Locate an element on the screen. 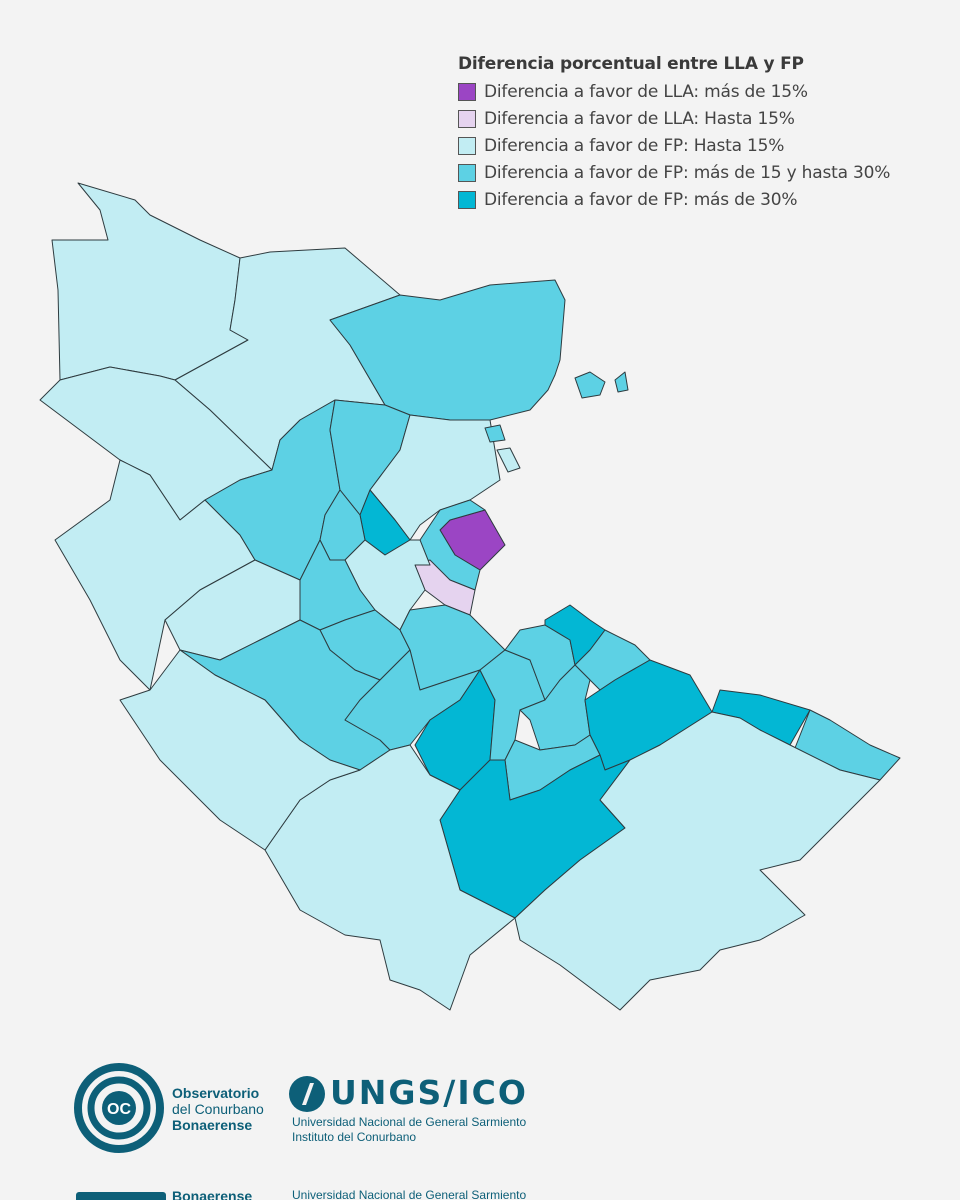 The image size is (960, 1200). legend-item-lla-up-to-15: Diferencia a favor de LLA: Hasta 15% is located at coordinates (674, 118).